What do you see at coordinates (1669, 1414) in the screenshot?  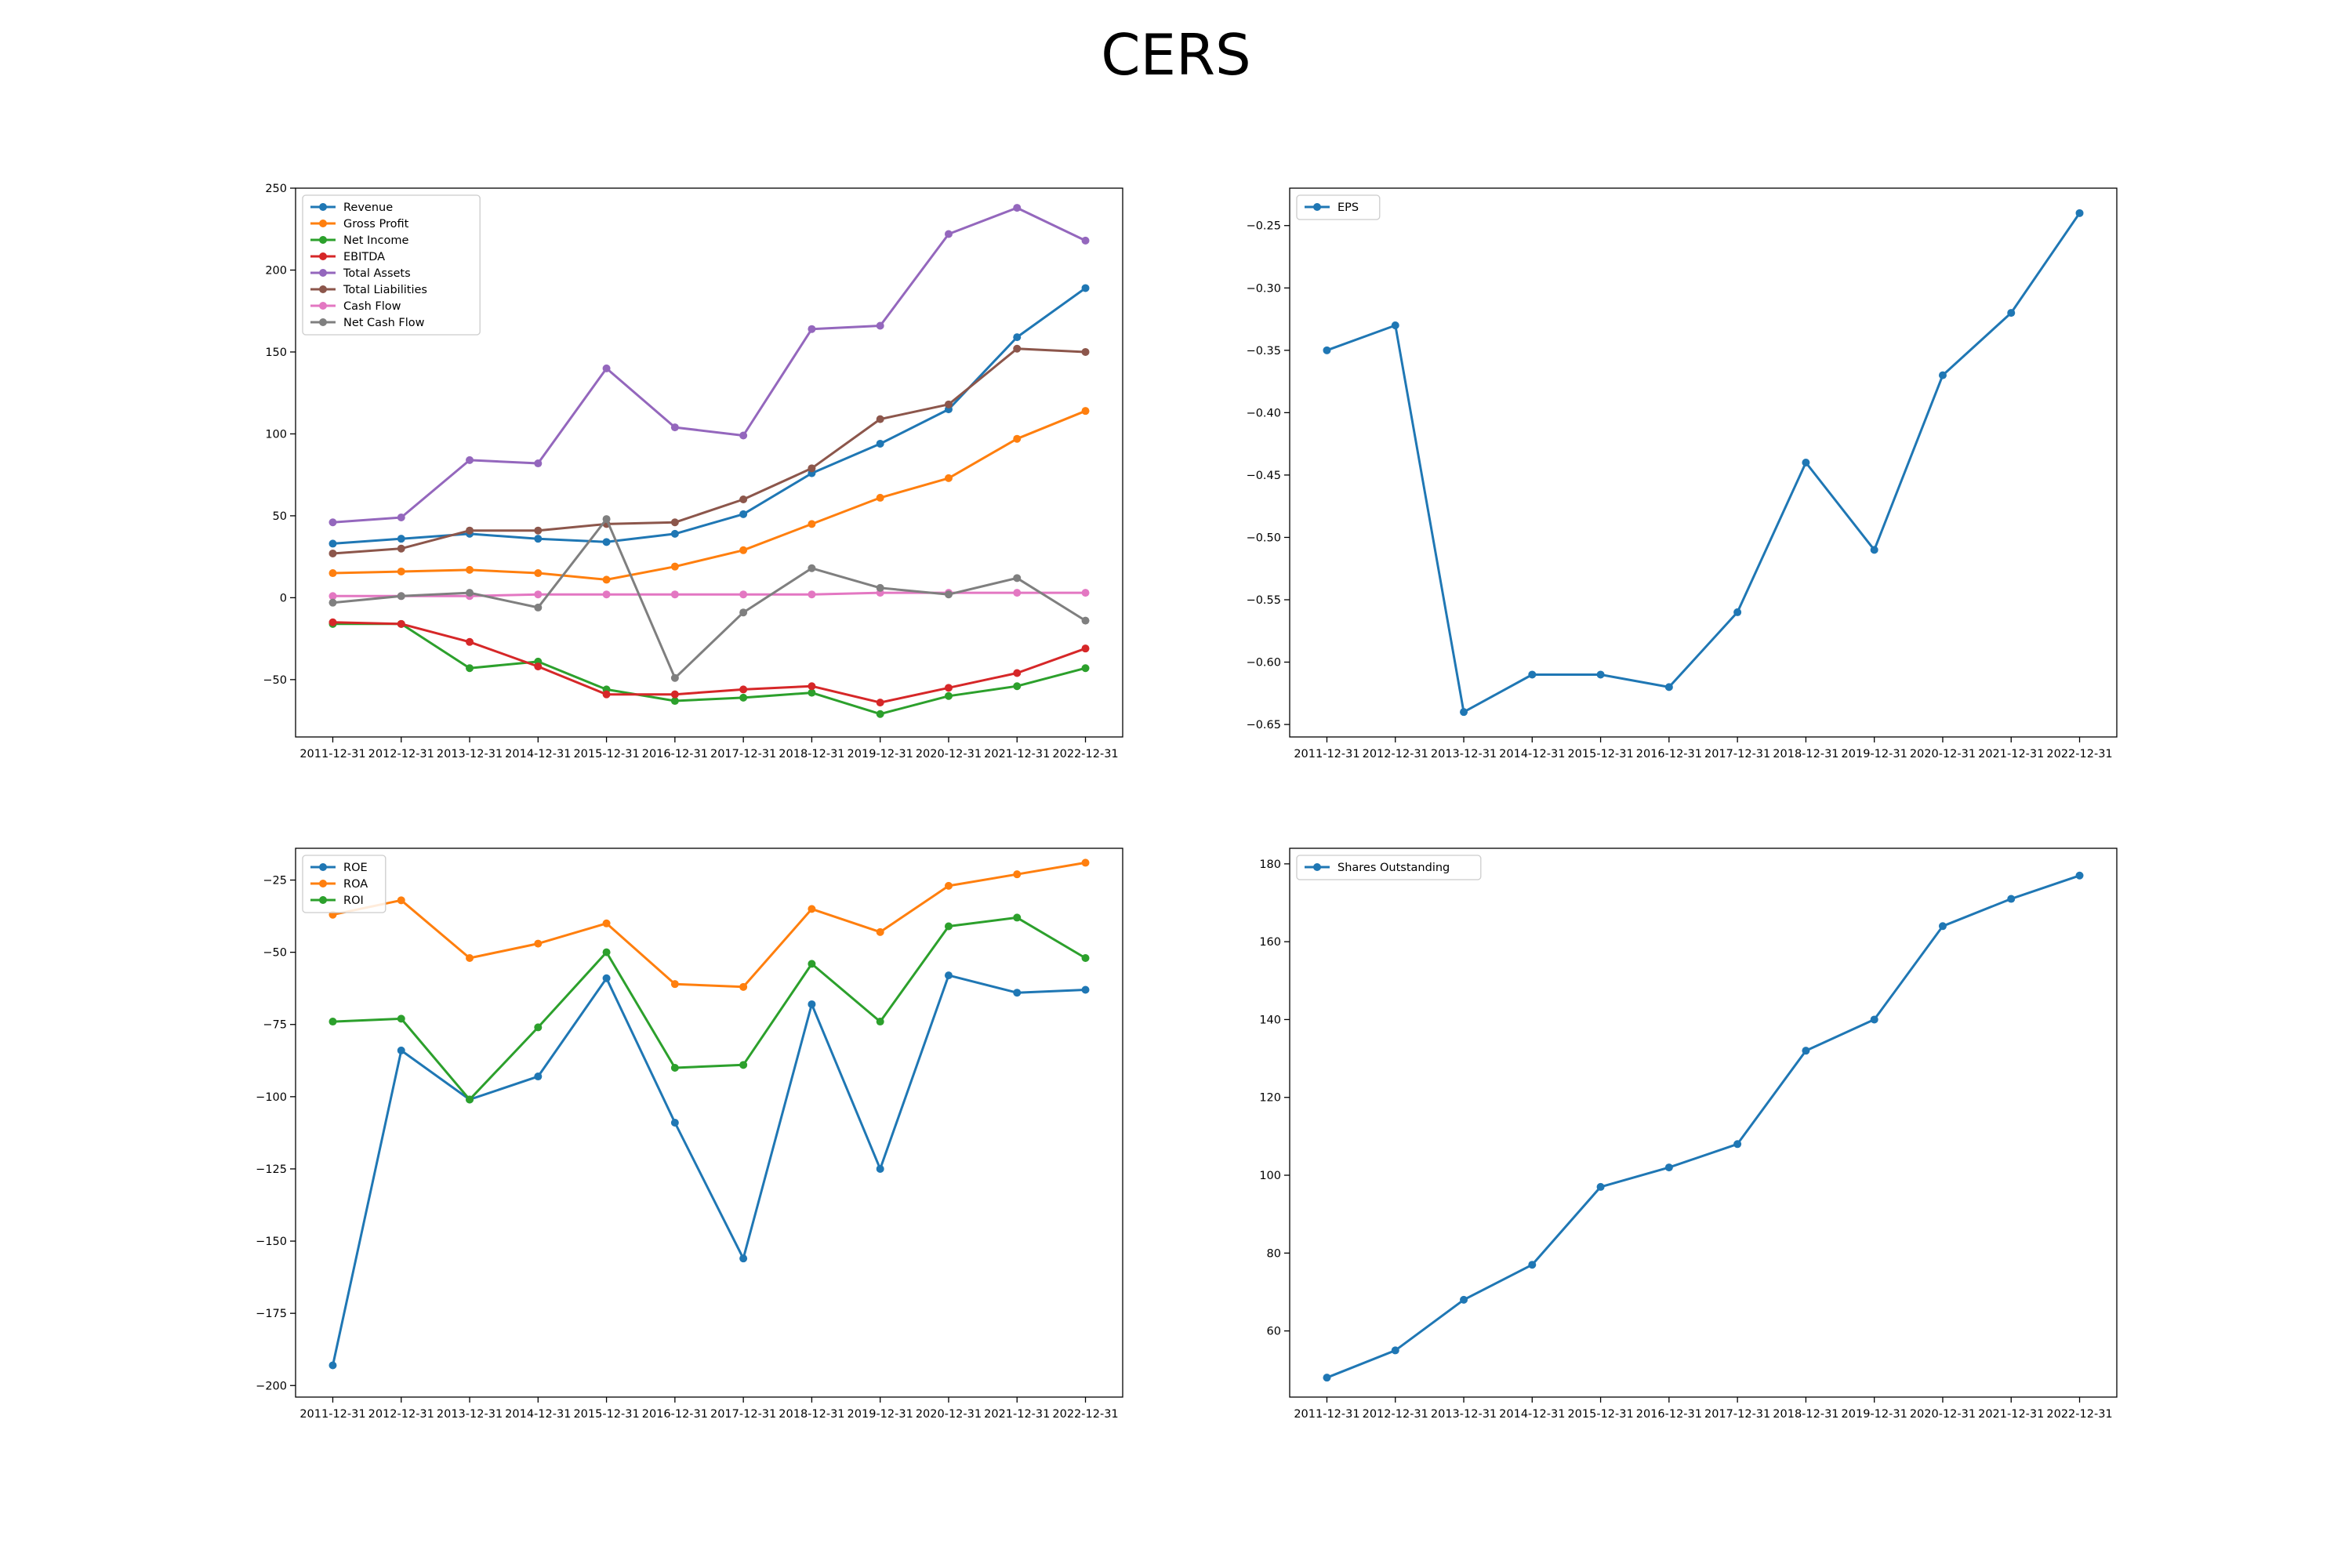 I see `x-tick-label: 2016-12-31` at bounding box center [1669, 1414].